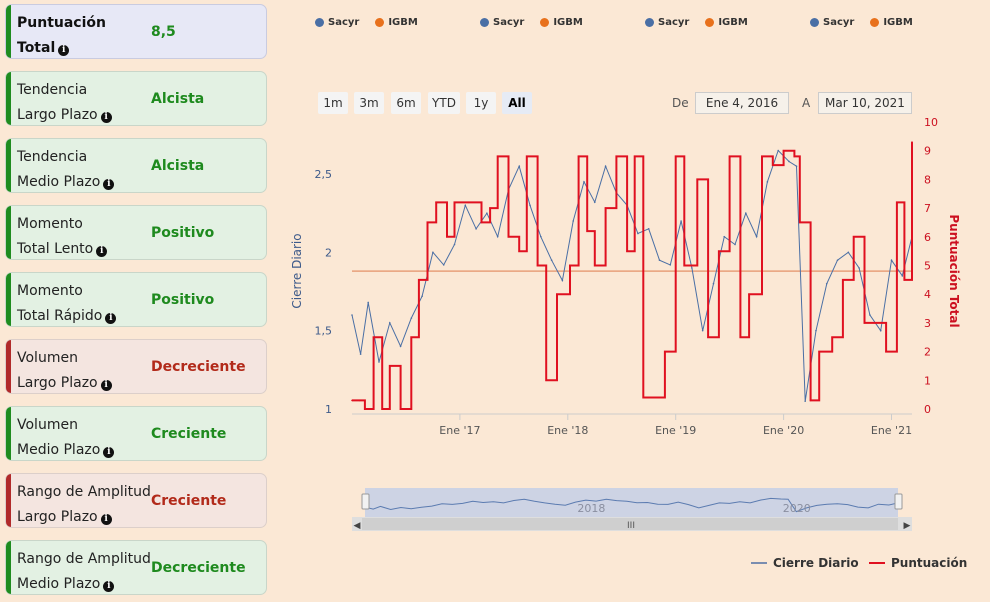 This screenshot has height=602, width=990. I want to click on y2-tick-label: 7, so click(927, 208).